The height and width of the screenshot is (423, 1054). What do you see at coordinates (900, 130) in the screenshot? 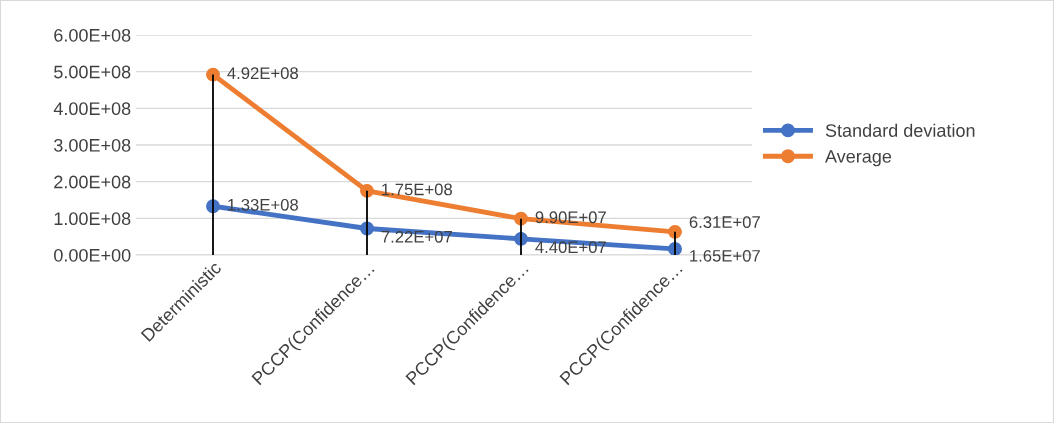
I see `legend-label: Standard deviation` at bounding box center [900, 130].